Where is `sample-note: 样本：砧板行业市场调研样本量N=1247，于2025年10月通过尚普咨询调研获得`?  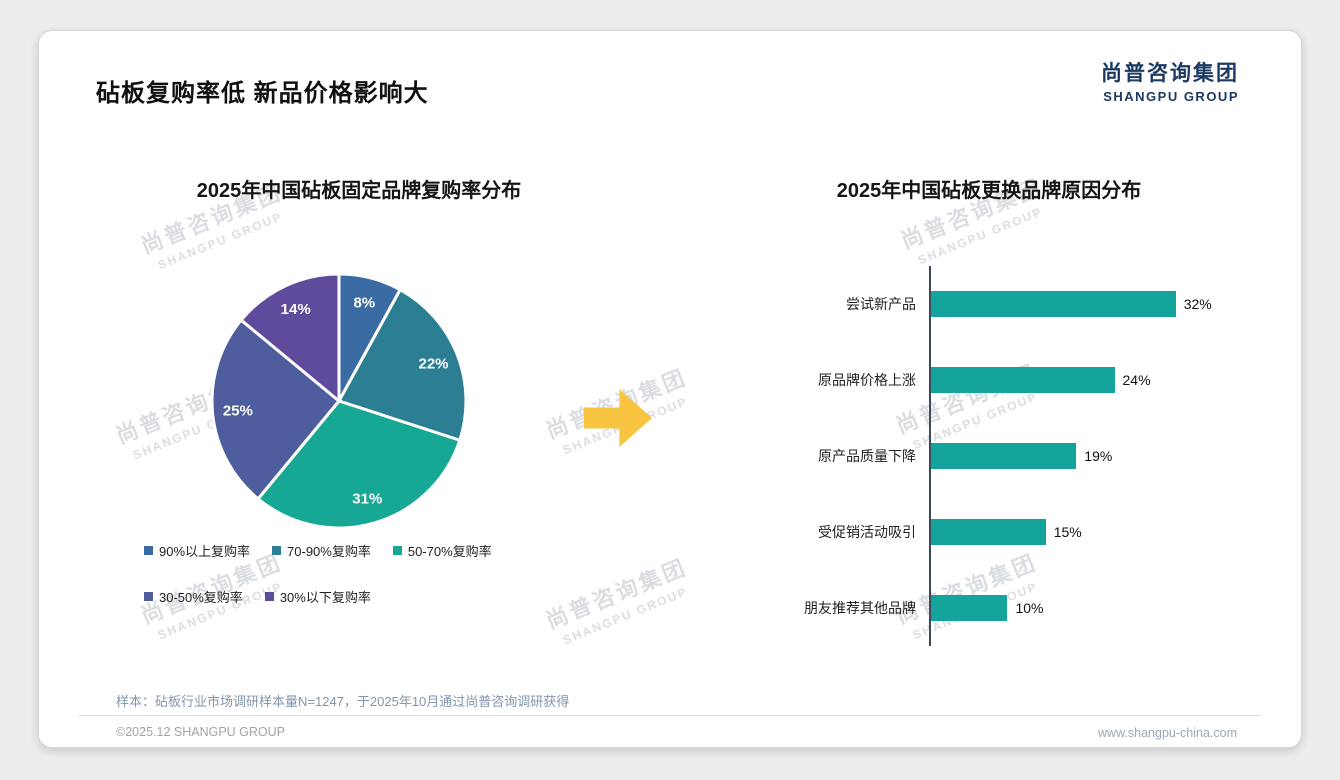
sample-note: 样本：砧板行业市场调研样本量N=1247，于2025年10月通过尚普咨询调研获得 is located at coordinates (343, 701).